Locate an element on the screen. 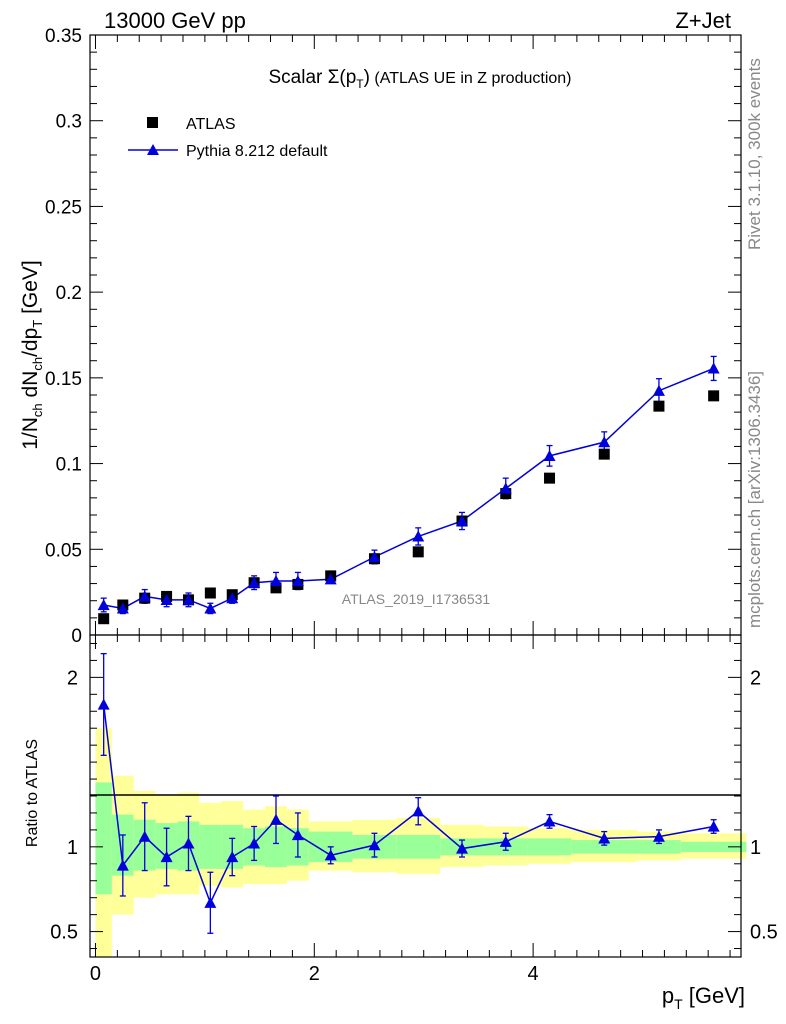  legend-pythia-label: Pythia 8.212 default is located at coordinates (257, 151).